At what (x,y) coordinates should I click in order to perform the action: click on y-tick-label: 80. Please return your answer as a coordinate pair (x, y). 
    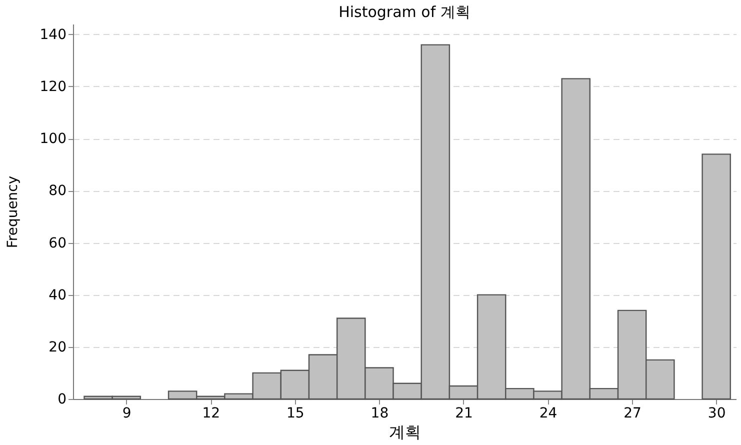
    Looking at the image, I should click on (57, 191).